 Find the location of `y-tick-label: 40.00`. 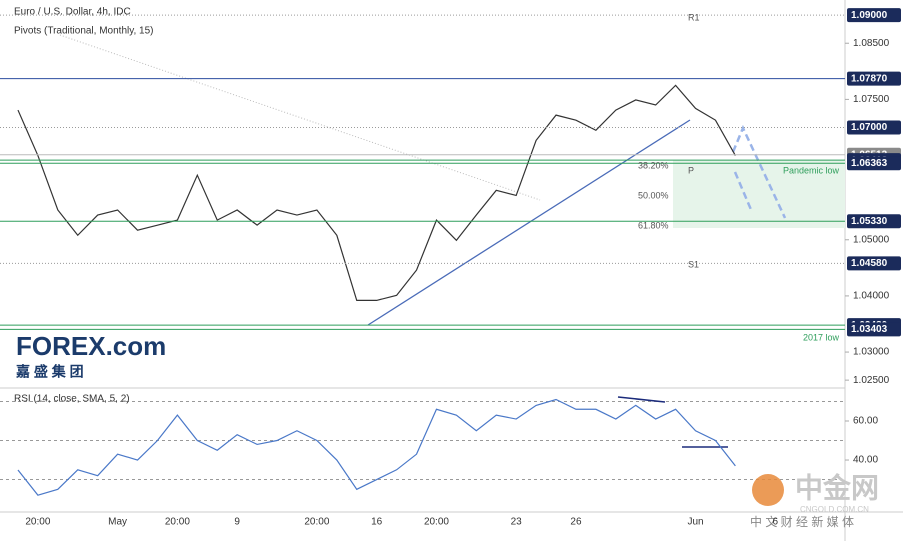

y-tick-label: 40.00 is located at coordinates (865, 460).